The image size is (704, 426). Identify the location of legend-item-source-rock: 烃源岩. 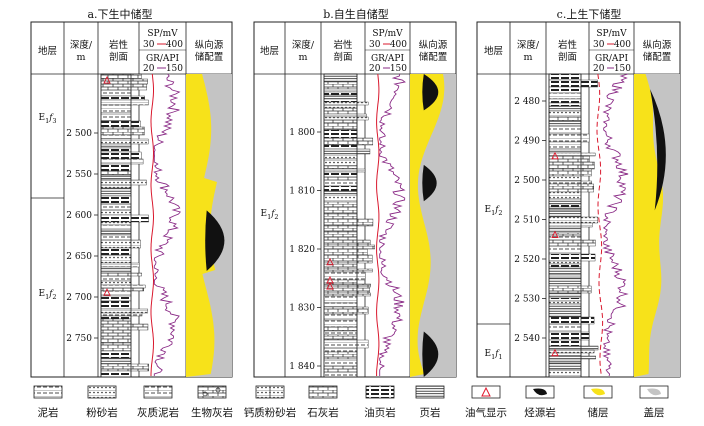
(540, 402).